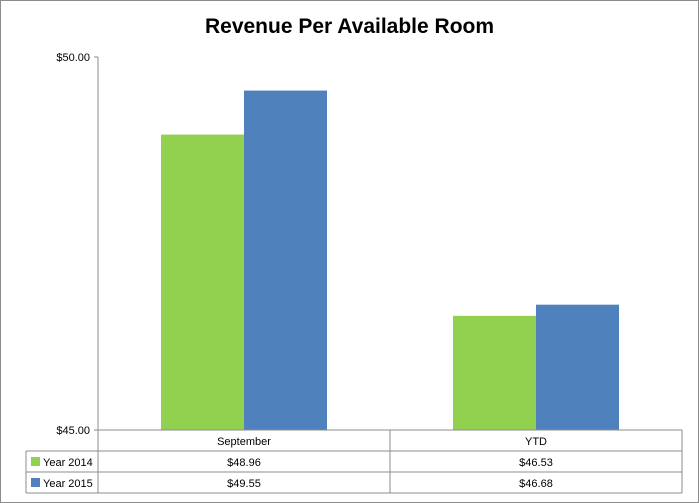 Image resolution: width=699 pixels, height=503 pixels. What do you see at coordinates (35, 461) in the screenshot?
I see `legend-key-year-2014` at bounding box center [35, 461].